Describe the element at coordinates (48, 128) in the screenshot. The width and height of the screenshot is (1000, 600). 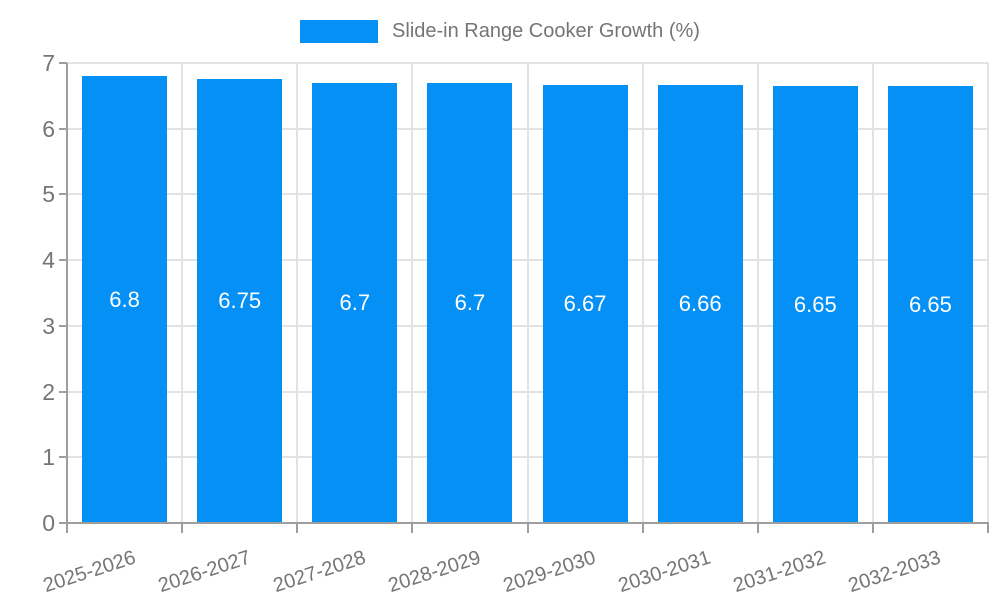
I see `y-tick-label: 6` at that location.